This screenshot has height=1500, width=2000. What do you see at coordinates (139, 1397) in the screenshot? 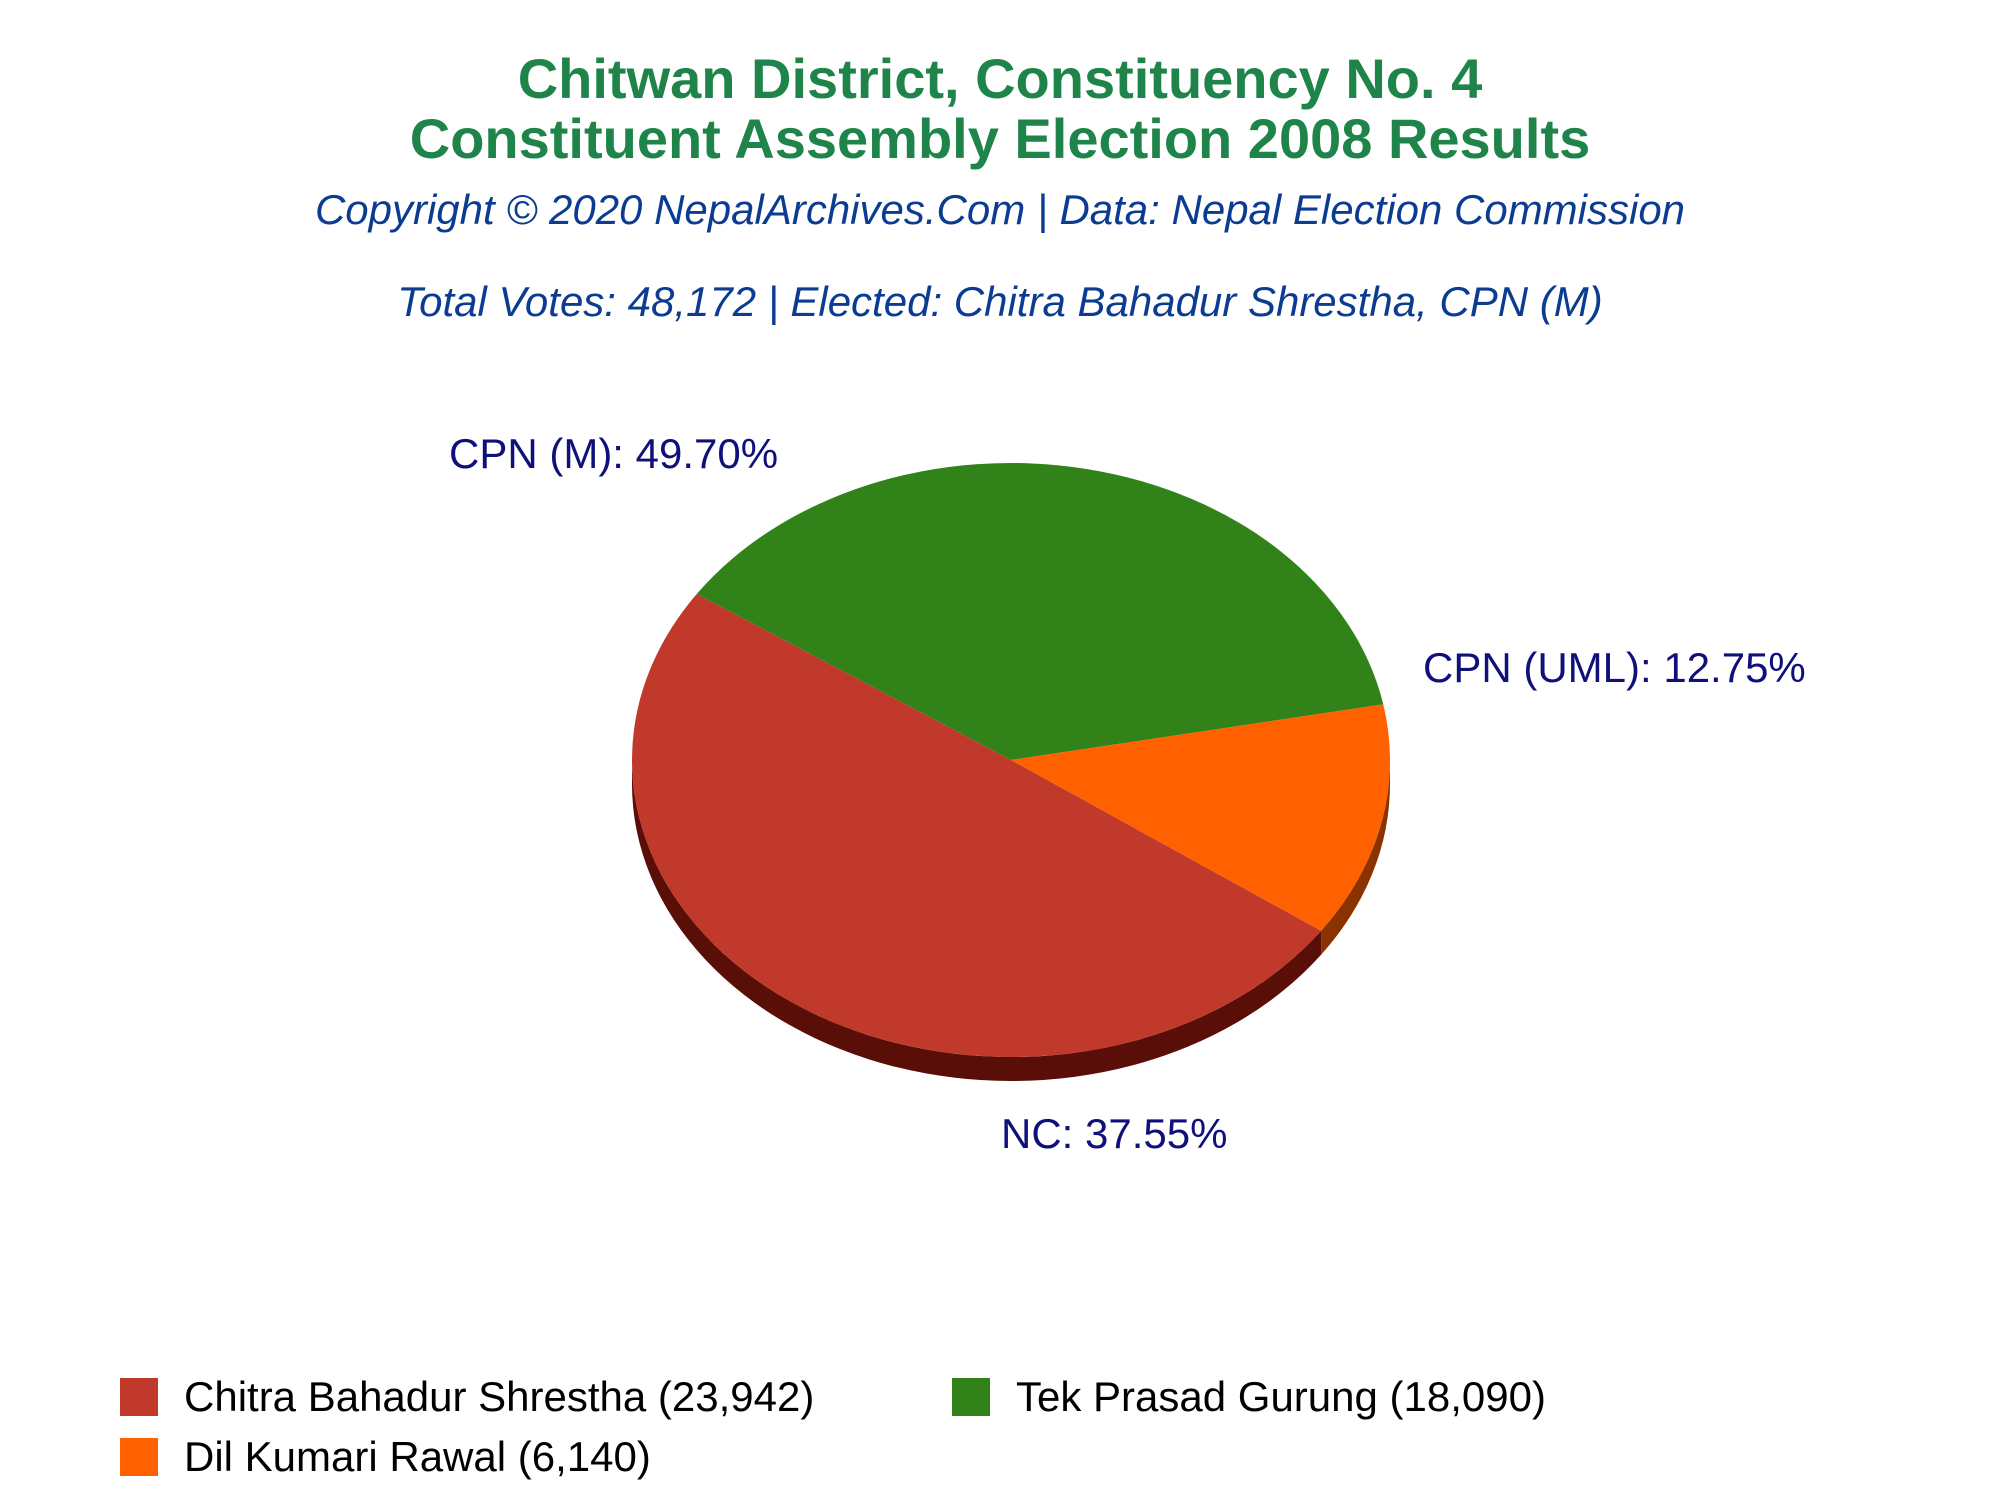
I see `legend-swatch-chitra` at bounding box center [139, 1397].